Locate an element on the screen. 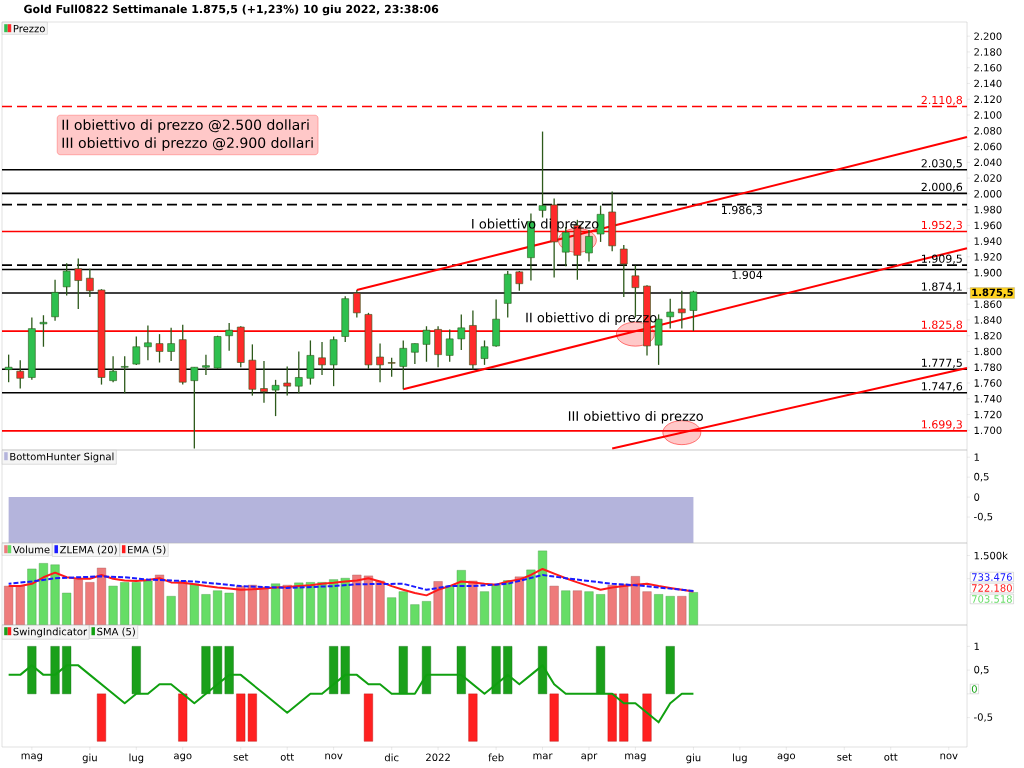  ref-line-label: 1.904 is located at coordinates (747, 275).